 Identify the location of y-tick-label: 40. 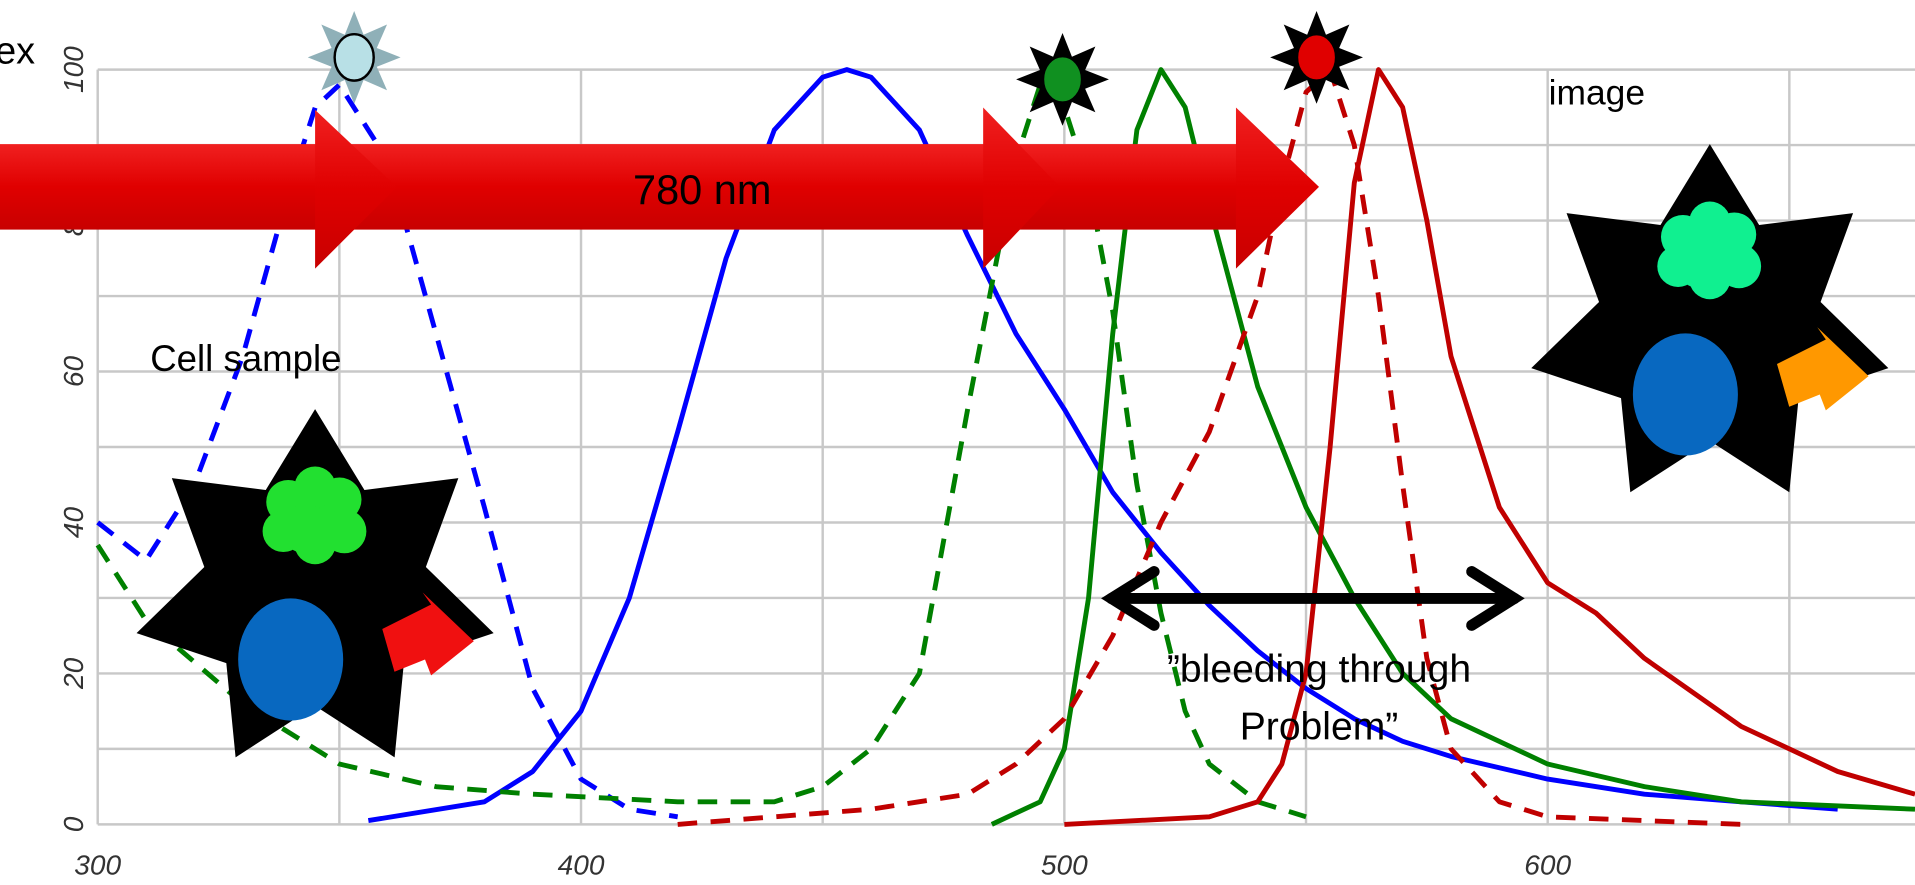
(73, 522).